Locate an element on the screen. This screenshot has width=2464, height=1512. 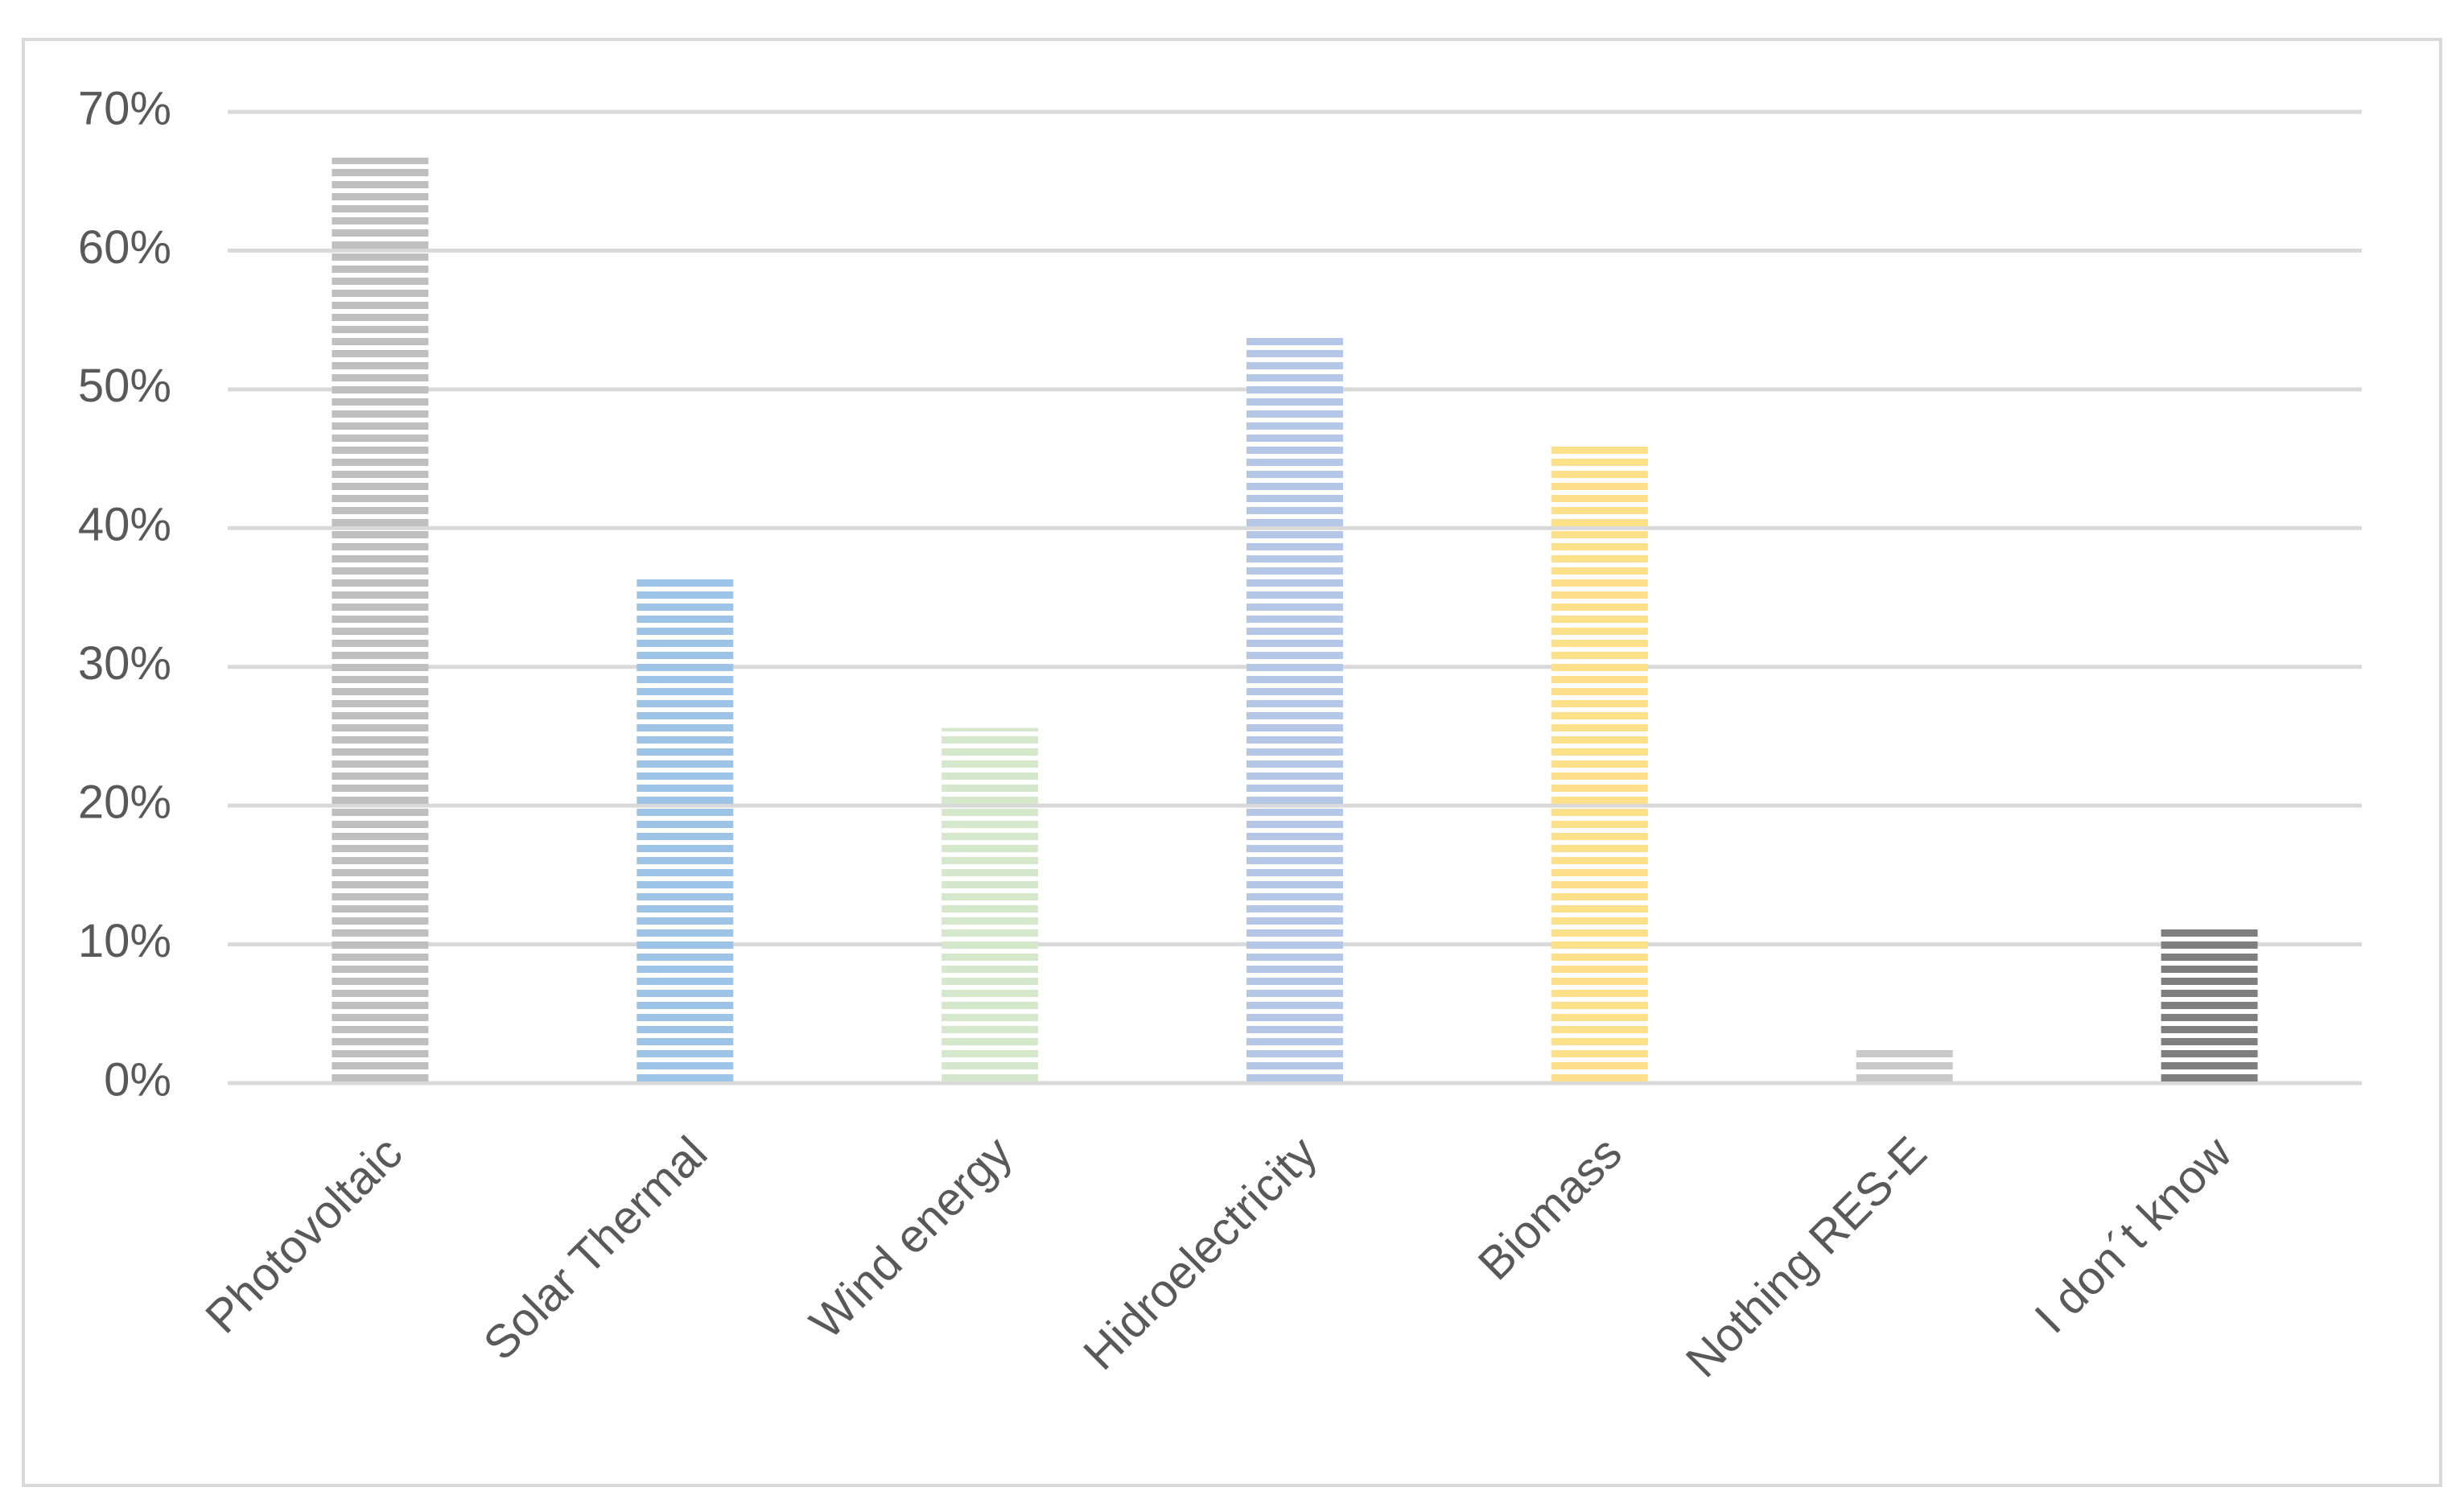
y-tick-label: 30% is located at coordinates (124, 663).